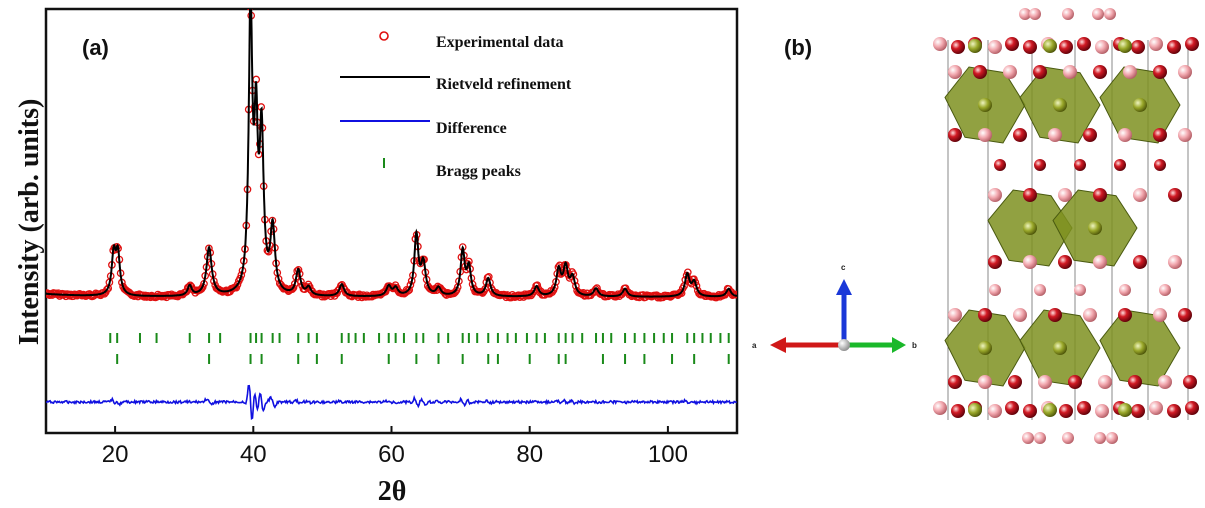 The image size is (1205, 508). What do you see at coordinates (391, 402) in the screenshot?
I see `difference-line` at bounding box center [391, 402].